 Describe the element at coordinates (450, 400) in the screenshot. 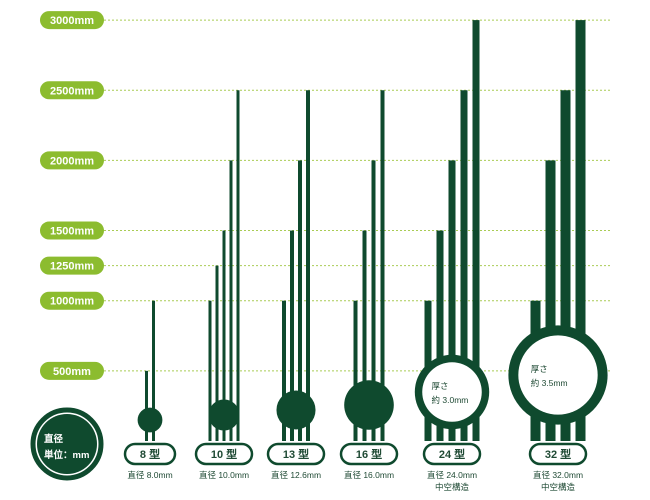

I see `thickness-value: 約 3.0mm` at that location.